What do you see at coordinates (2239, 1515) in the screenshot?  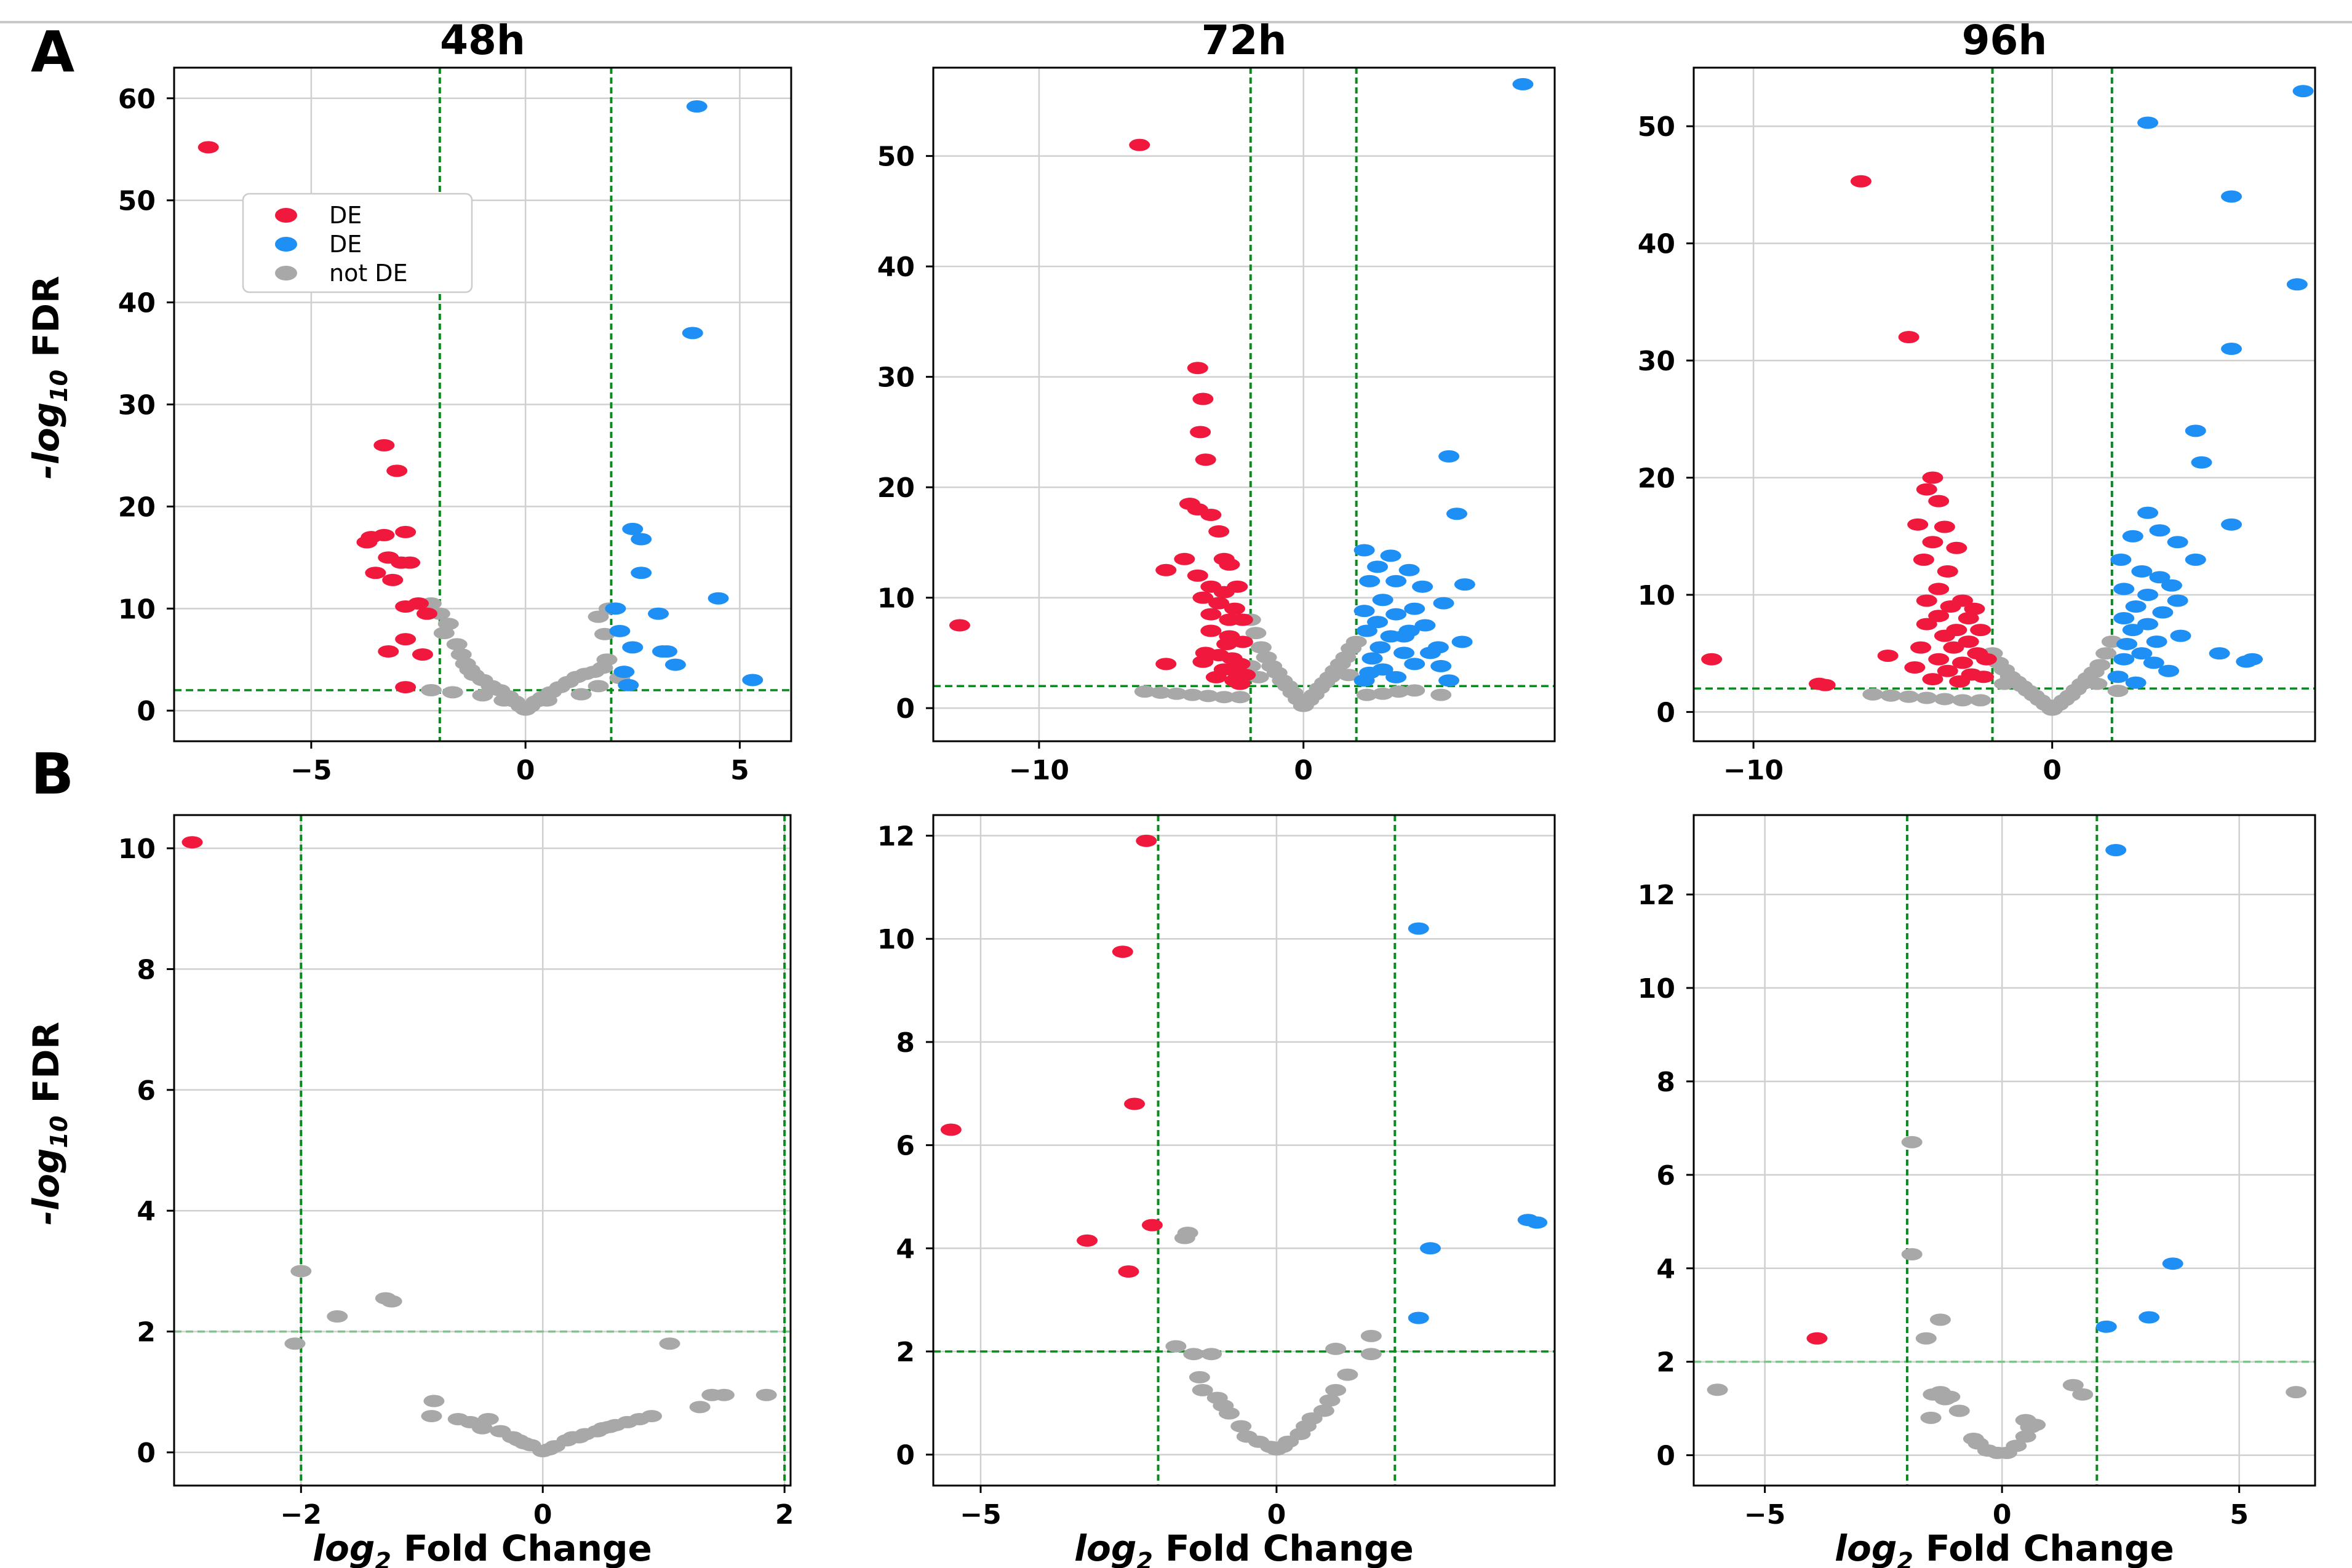 I see `x-tick-label: 5` at bounding box center [2239, 1515].